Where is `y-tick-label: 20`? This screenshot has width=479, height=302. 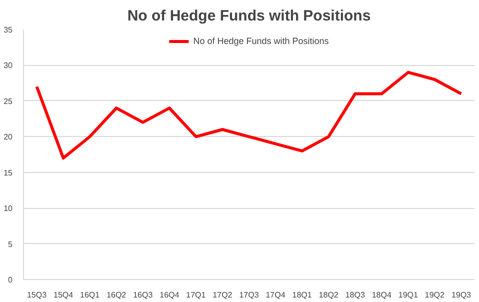
y-tick-label: 20 is located at coordinates (9, 137).